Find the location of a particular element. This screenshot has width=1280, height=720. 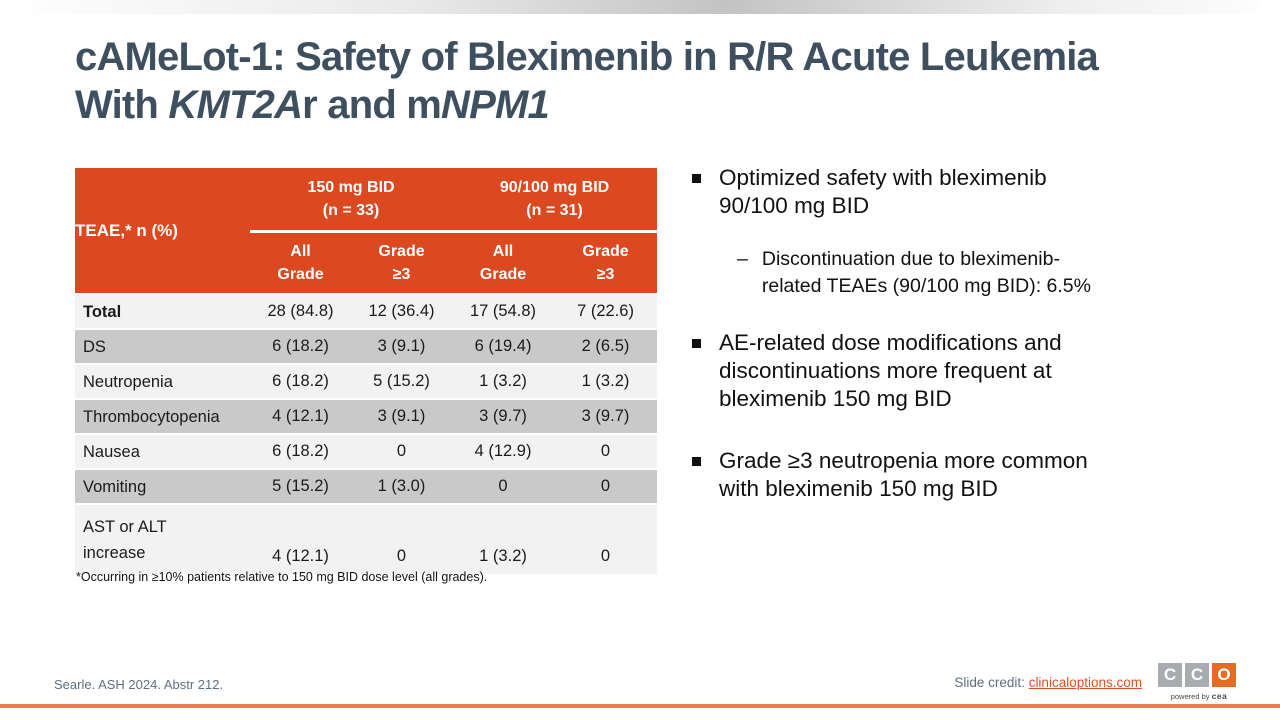

clinicaloptions-link: clinicaloptions.com is located at coordinates (1085, 682).